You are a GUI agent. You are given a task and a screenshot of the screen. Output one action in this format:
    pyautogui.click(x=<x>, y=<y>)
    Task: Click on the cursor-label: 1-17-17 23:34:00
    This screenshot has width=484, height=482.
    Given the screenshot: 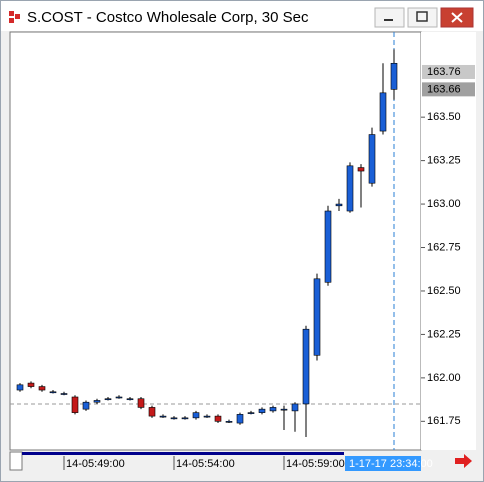 What is the action you would take?
    pyautogui.click(x=391, y=464)
    